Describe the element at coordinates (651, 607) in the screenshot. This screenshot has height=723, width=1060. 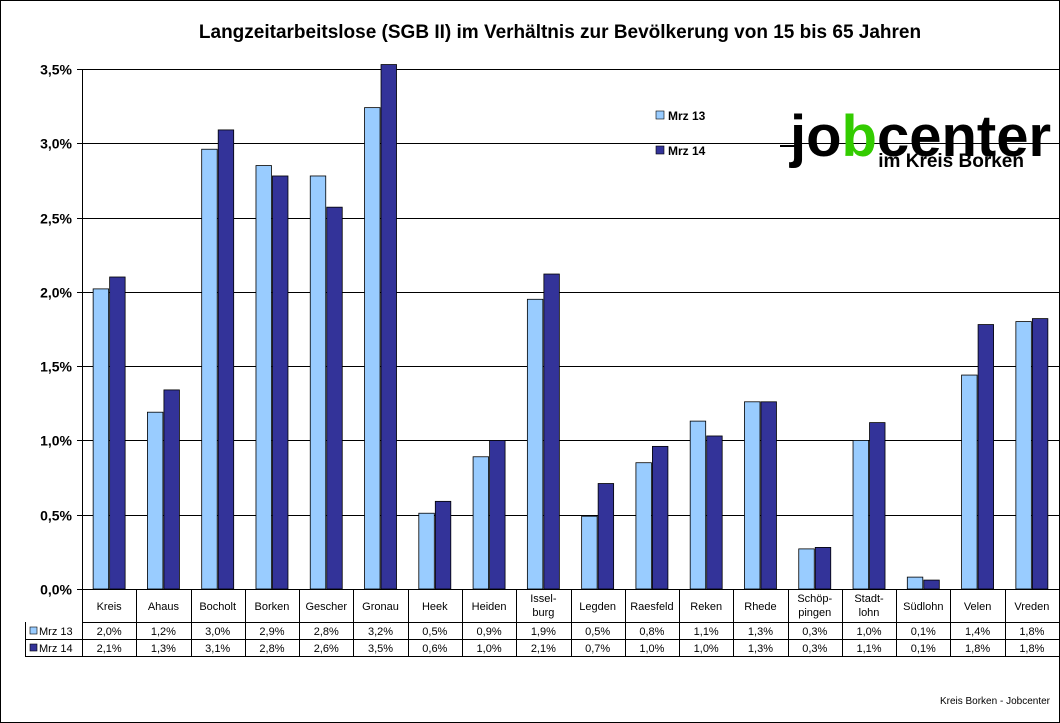
I see `category-label: Raesfeld` at that location.